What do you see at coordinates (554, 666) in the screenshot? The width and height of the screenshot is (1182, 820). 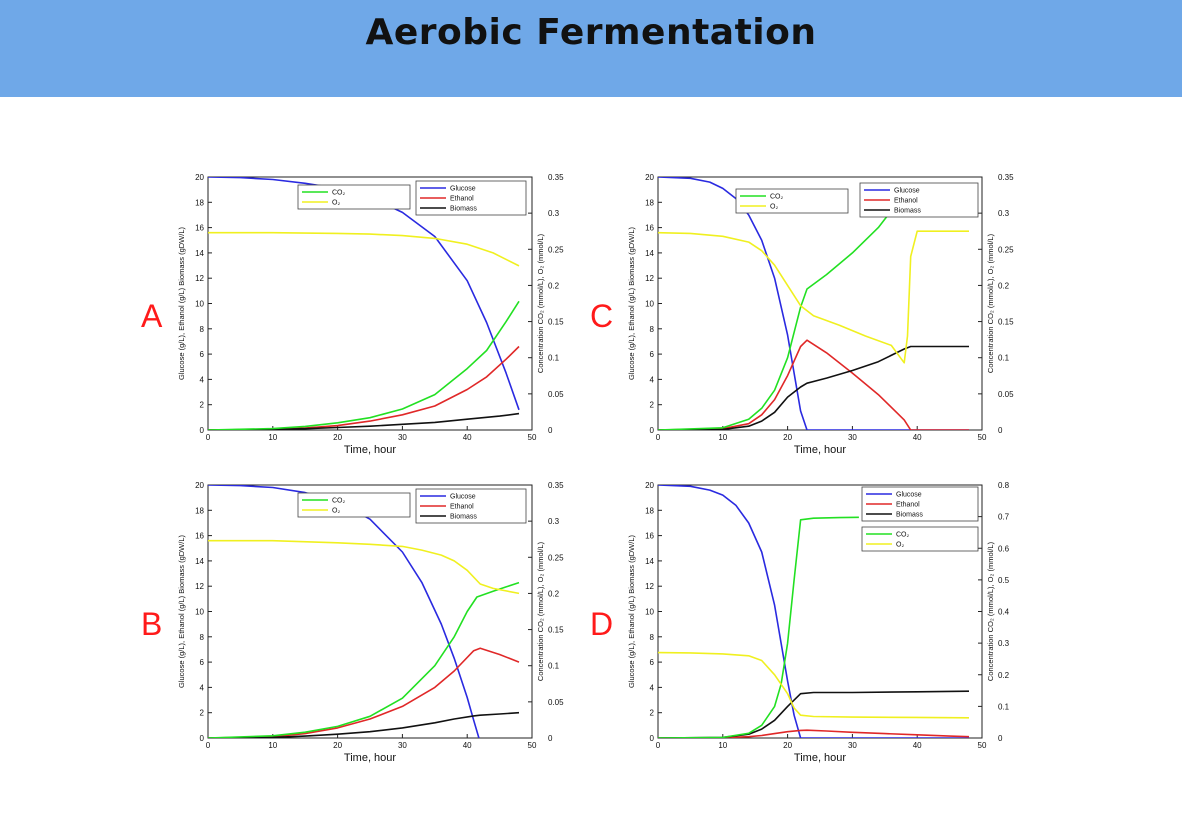 I see `y-right-tick-label: 0.1` at bounding box center [554, 666].